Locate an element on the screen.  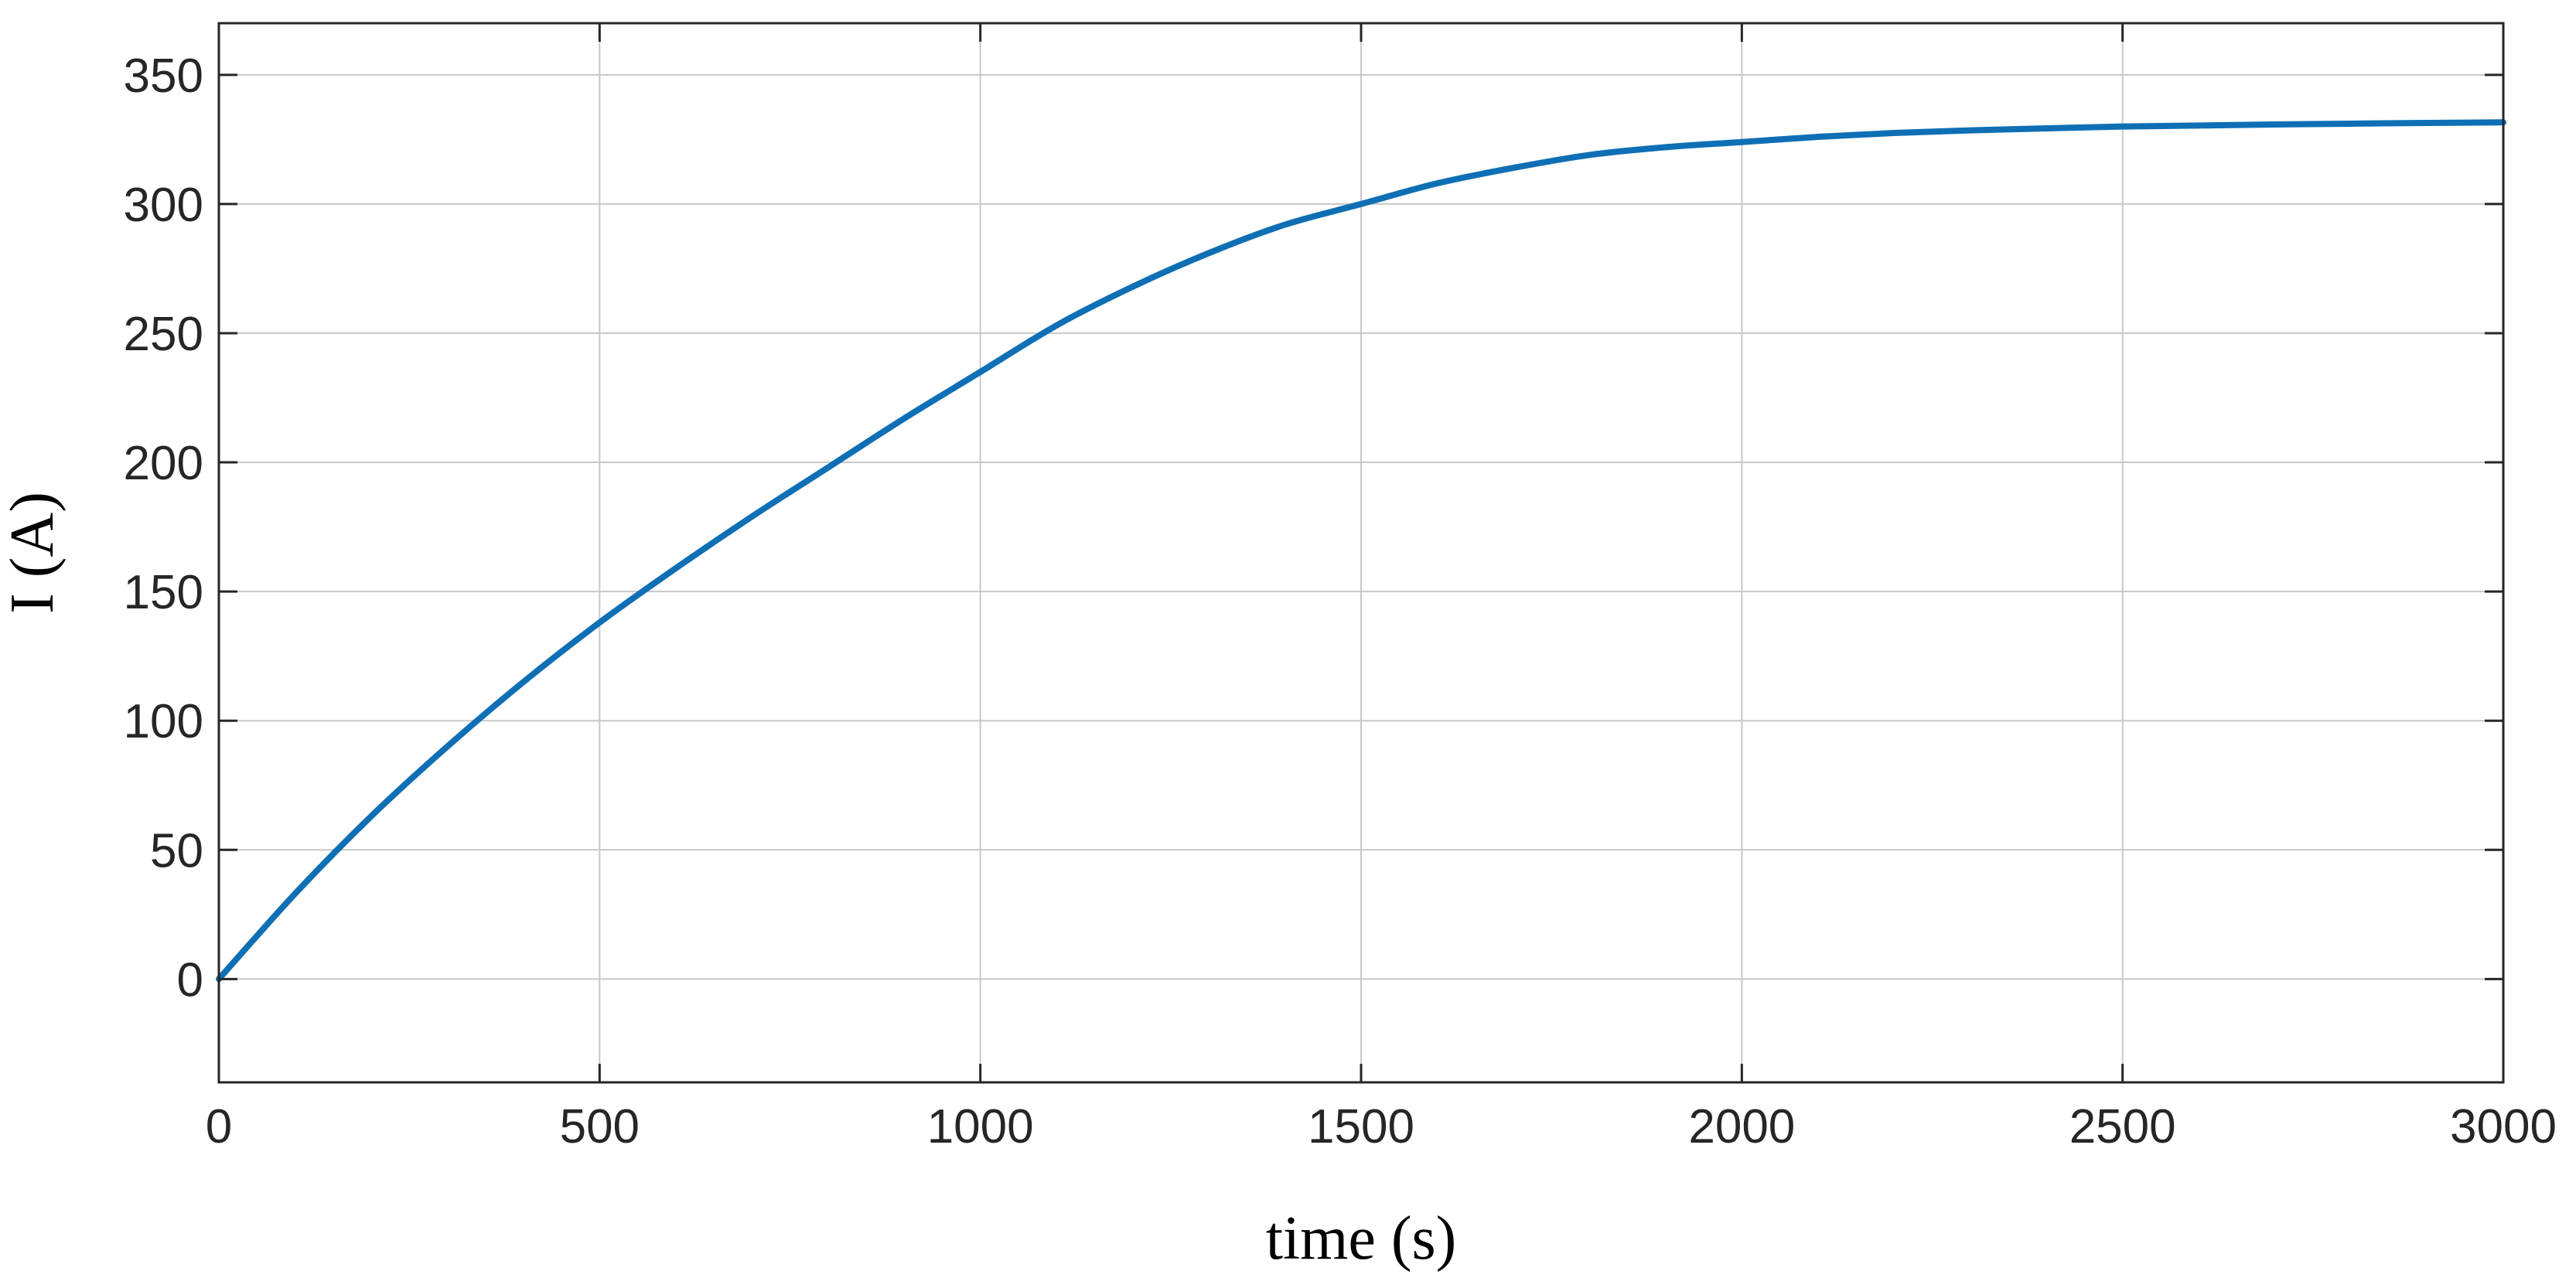
y-tick-labels: 0 50 100 150 200 250 300 350 is located at coordinates (164, 528).